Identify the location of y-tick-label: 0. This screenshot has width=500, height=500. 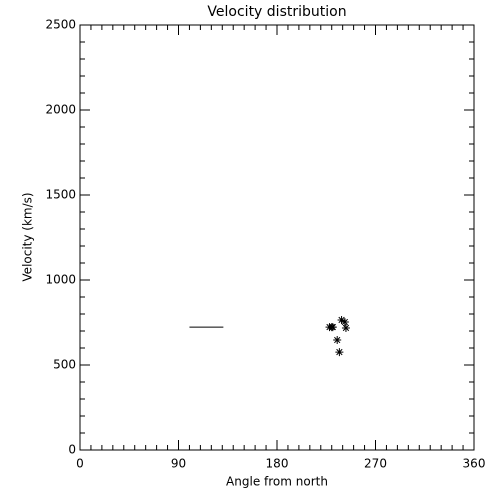
(72, 450).